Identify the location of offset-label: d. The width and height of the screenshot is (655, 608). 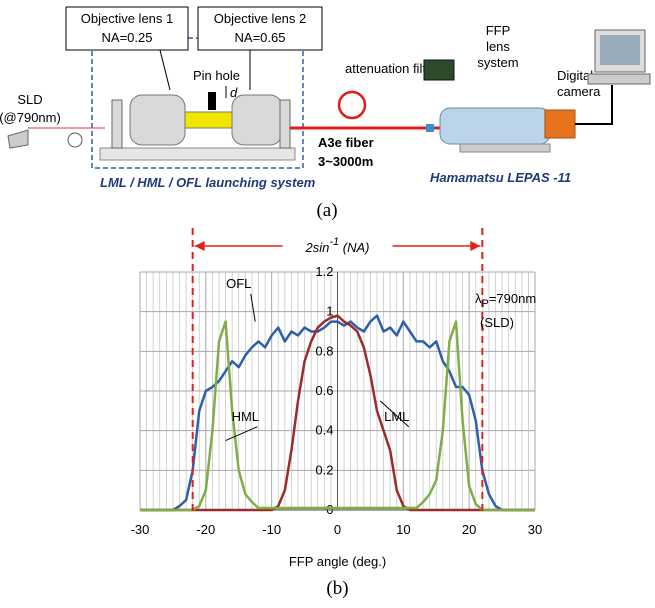
(234, 92).